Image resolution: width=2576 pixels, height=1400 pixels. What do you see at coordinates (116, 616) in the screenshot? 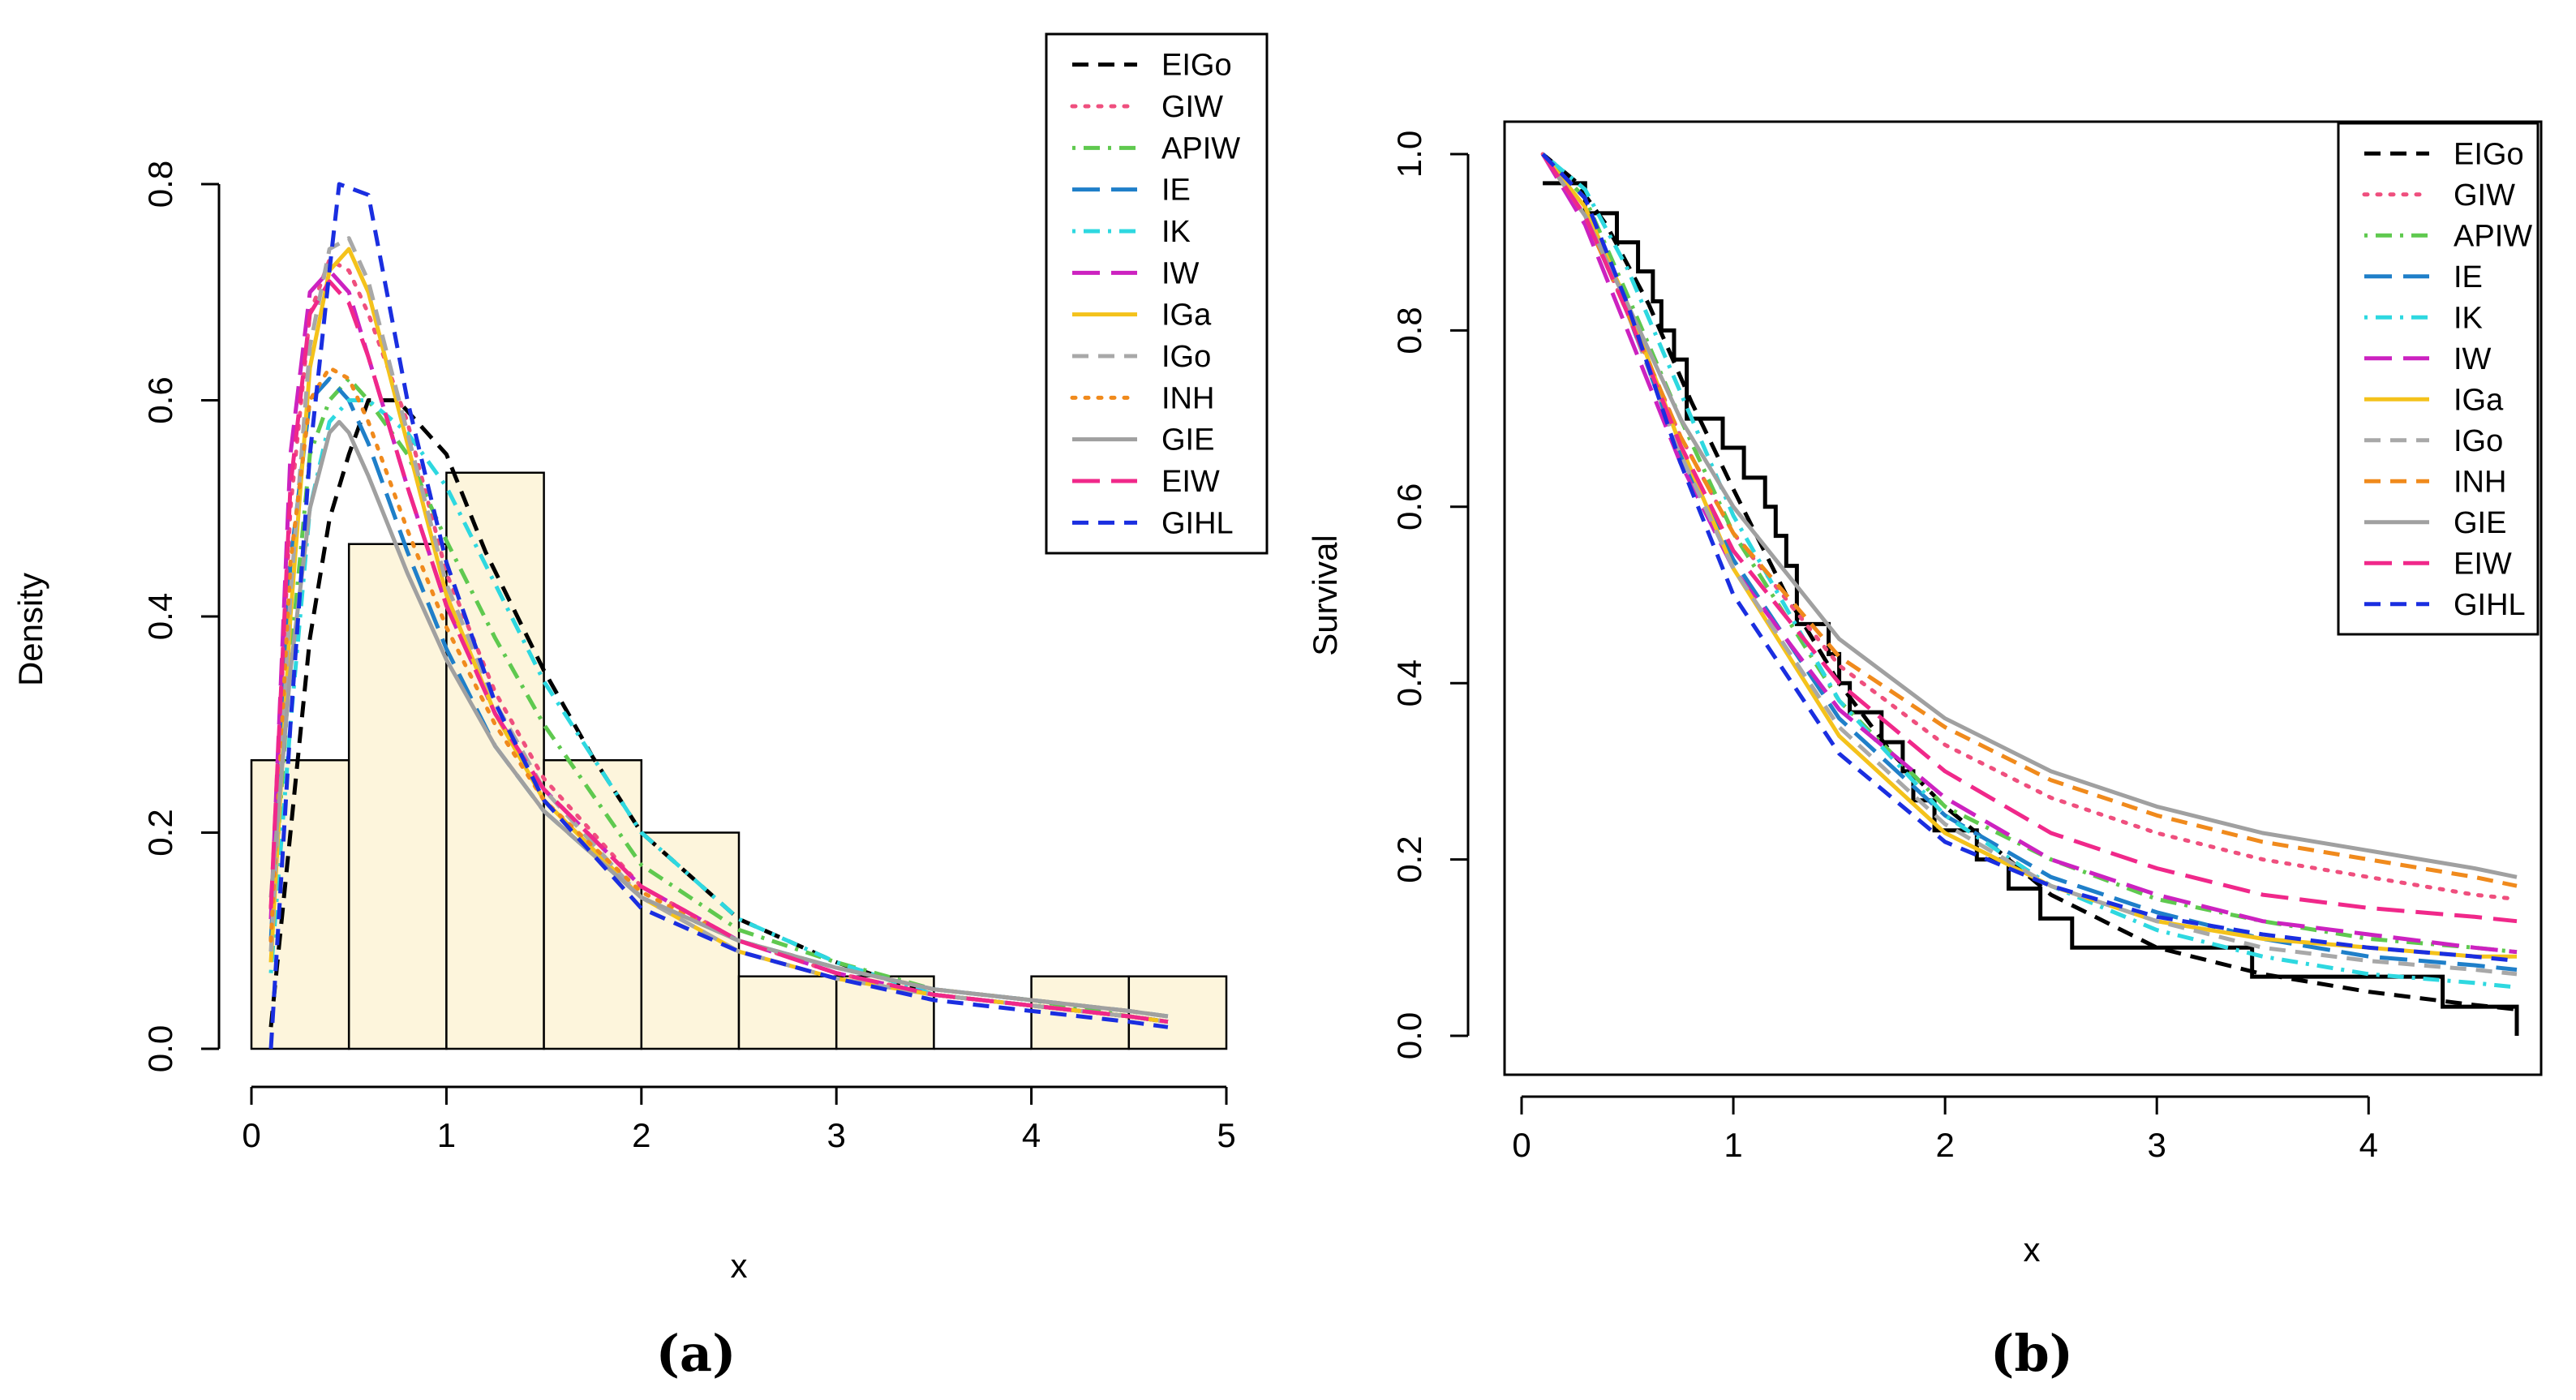
I see `y-axis: 0.0 0.2 0.4 0.6 0.8 Density` at bounding box center [116, 616].